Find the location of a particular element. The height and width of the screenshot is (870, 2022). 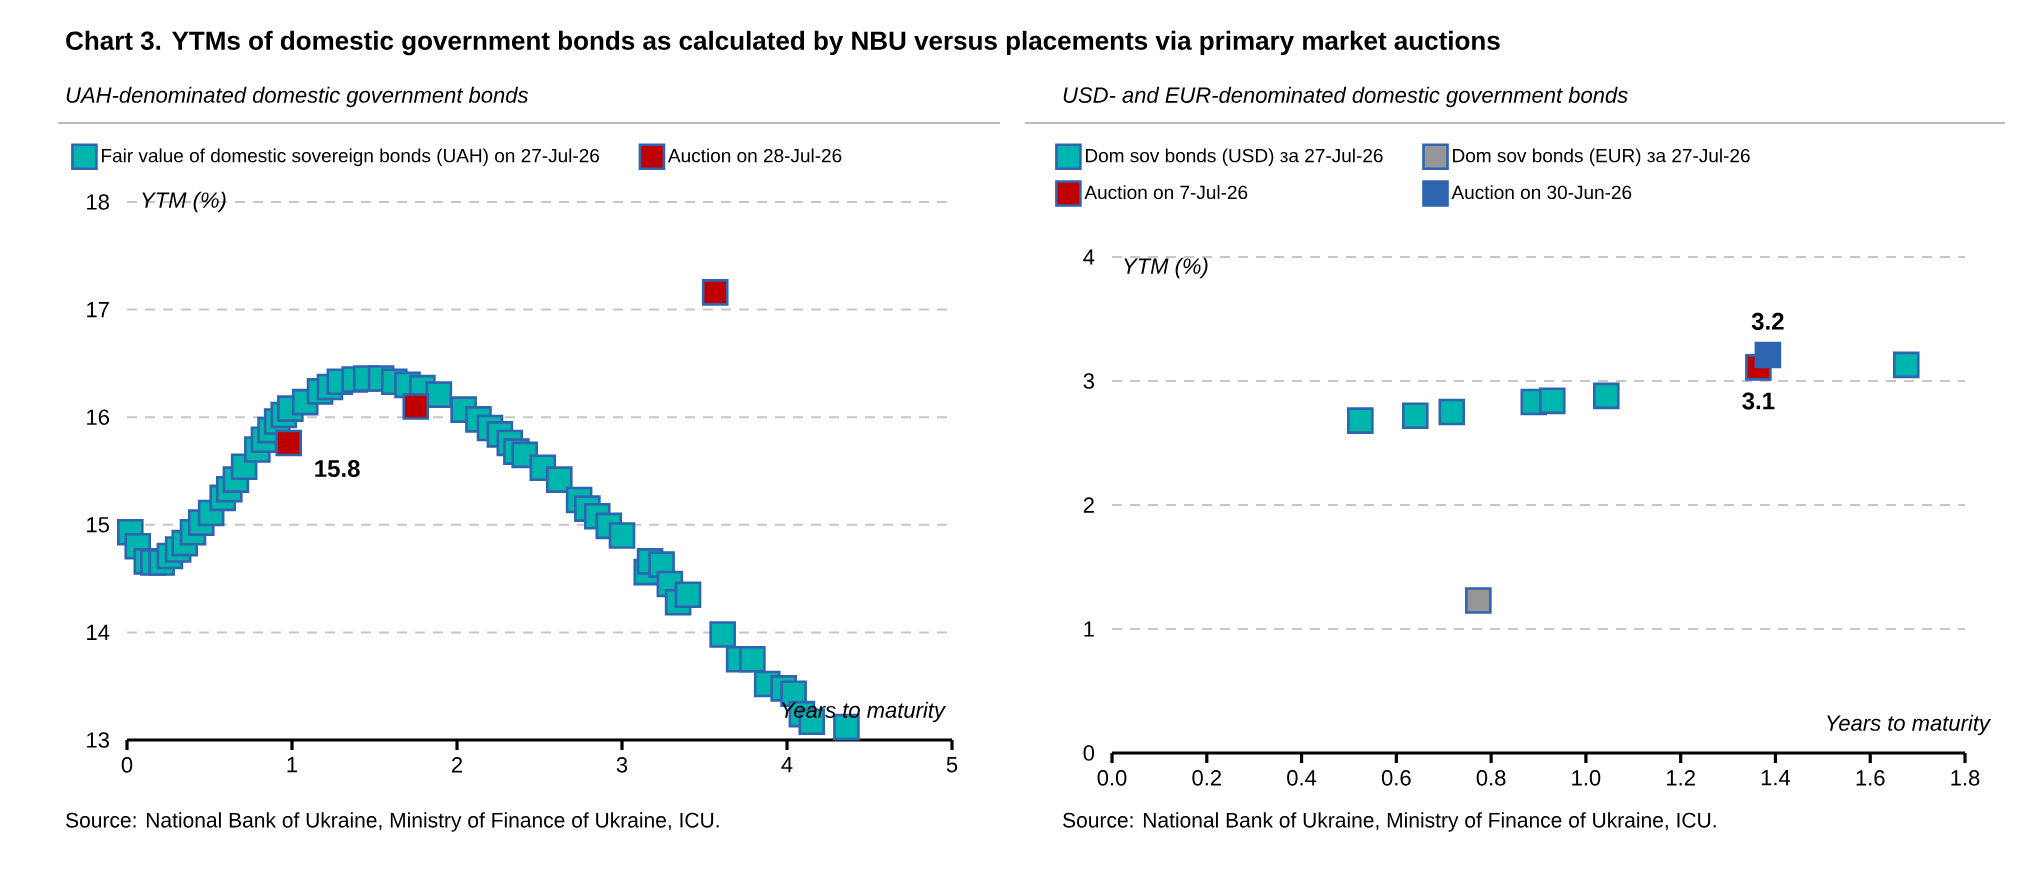

x-tick-label: 0.2 is located at coordinates (1206, 778).